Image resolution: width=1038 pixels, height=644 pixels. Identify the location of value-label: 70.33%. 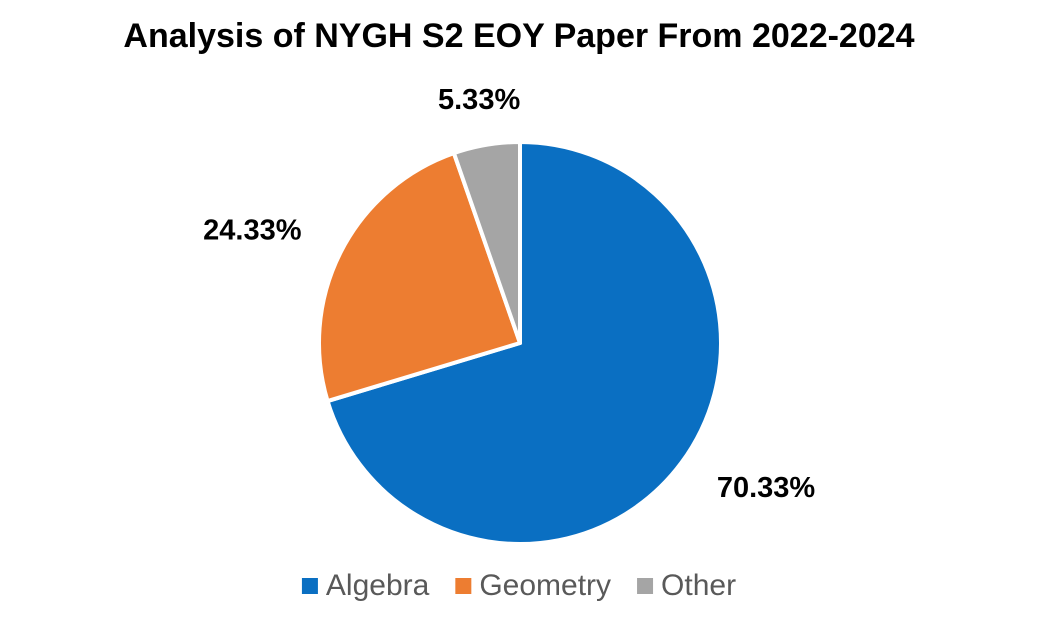
(766, 488).